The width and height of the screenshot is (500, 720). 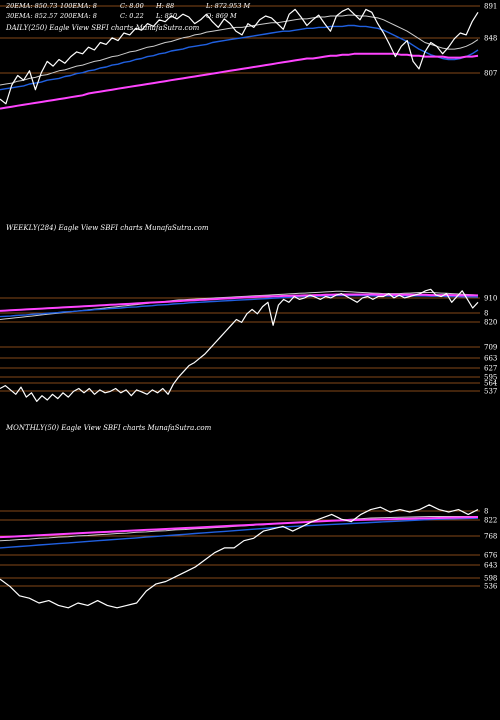 I want to click on panel0-price-label-0: 891, so click(x=490, y=7).